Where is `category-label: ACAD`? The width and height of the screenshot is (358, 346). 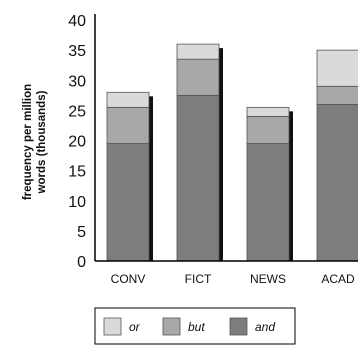 category-label: ACAD is located at coordinates (338, 279).